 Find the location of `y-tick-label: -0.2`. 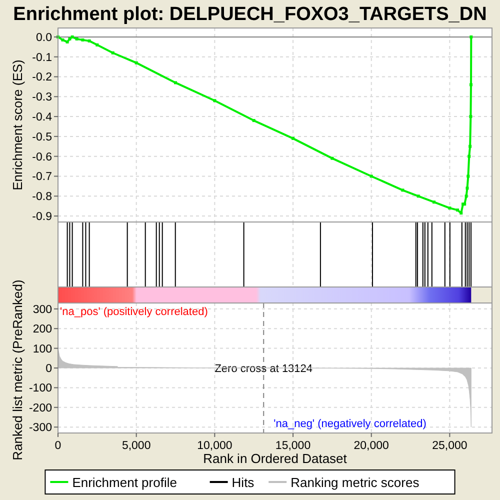

y-tick-label: -0.2 is located at coordinates (42, 78).